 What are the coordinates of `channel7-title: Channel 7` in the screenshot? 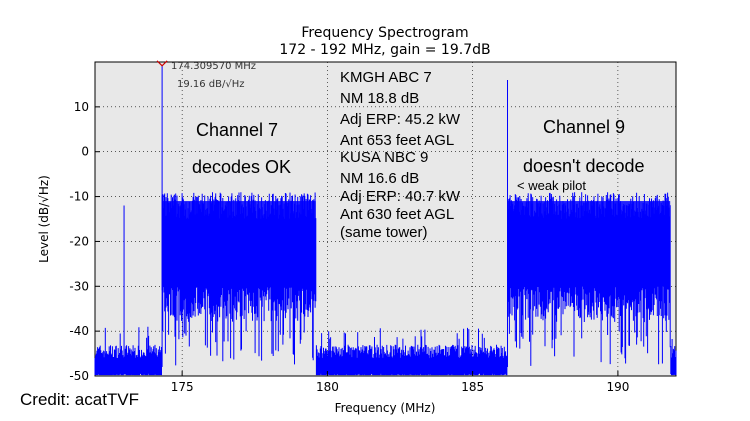 It's located at (237, 130).